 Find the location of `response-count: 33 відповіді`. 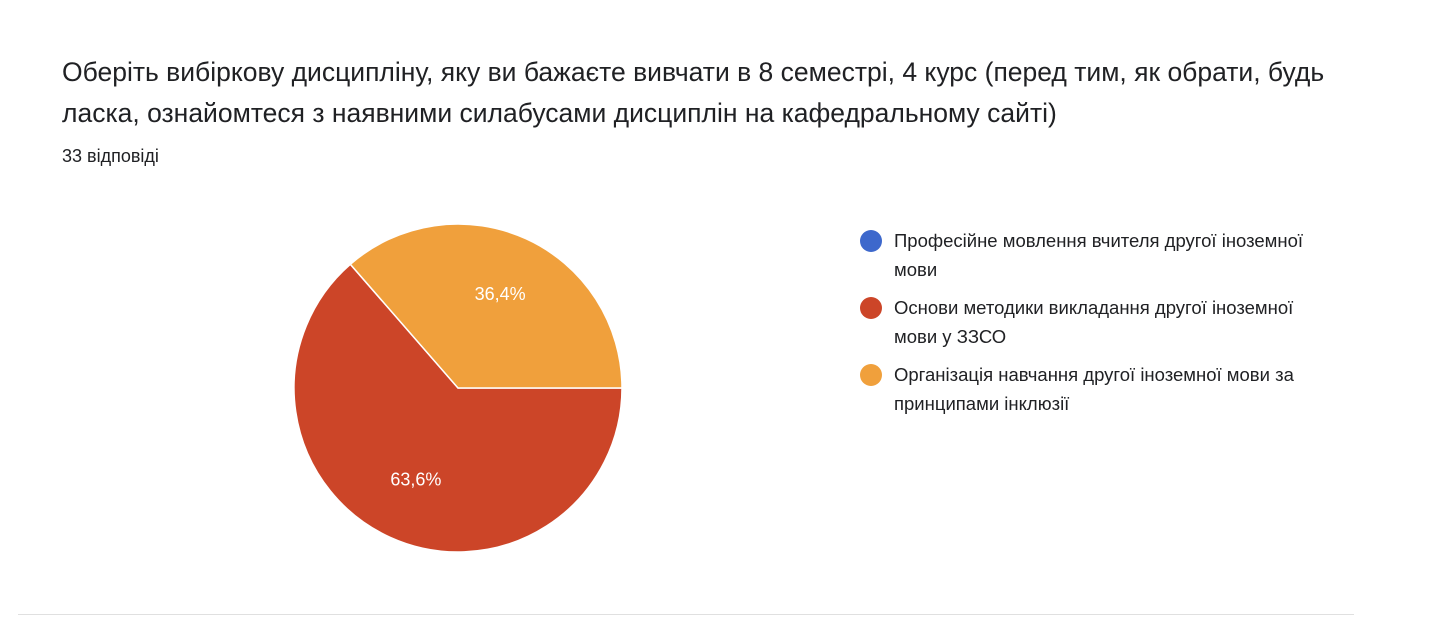

response-count: 33 відповіді is located at coordinates (110, 156).